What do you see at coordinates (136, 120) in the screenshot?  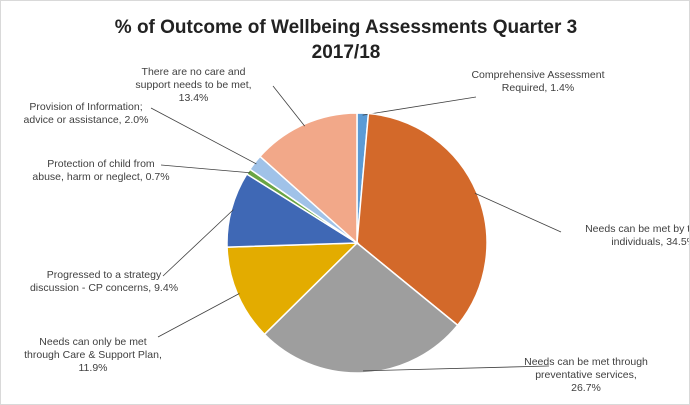 I see `label-value: 2.0%` at bounding box center [136, 120].